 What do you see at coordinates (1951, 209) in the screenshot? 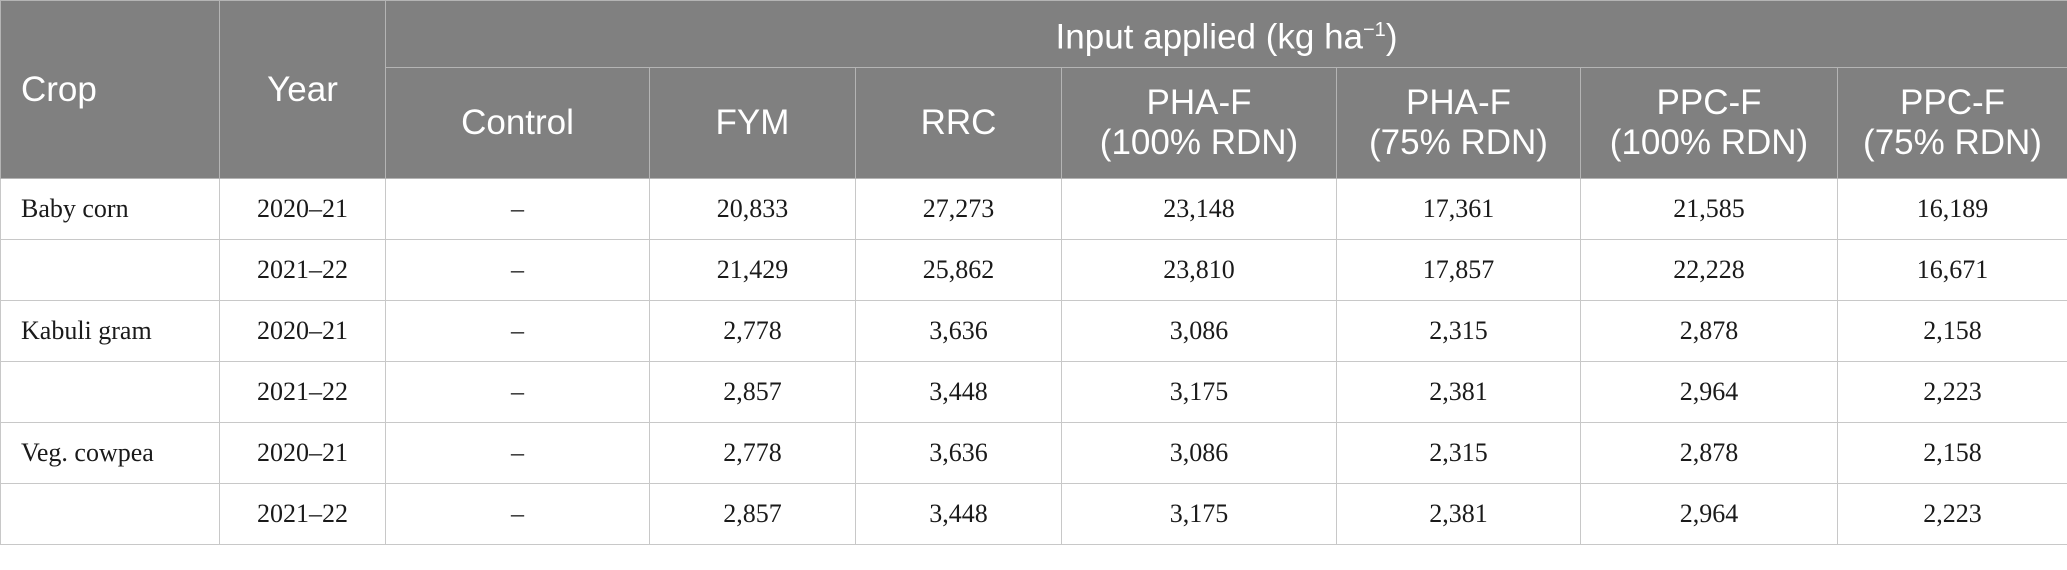
I see `value-cell: 16,189` at bounding box center [1951, 209].